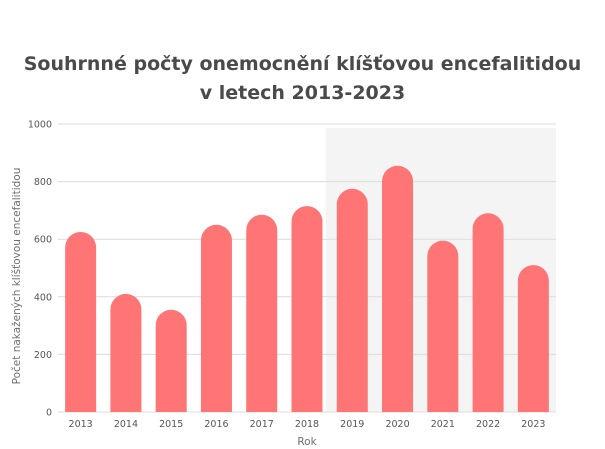 This screenshot has height=449, width=605. Describe the element at coordinates (352, 424) in the screenshot. I see `x-tick-label: 2019` at that location.